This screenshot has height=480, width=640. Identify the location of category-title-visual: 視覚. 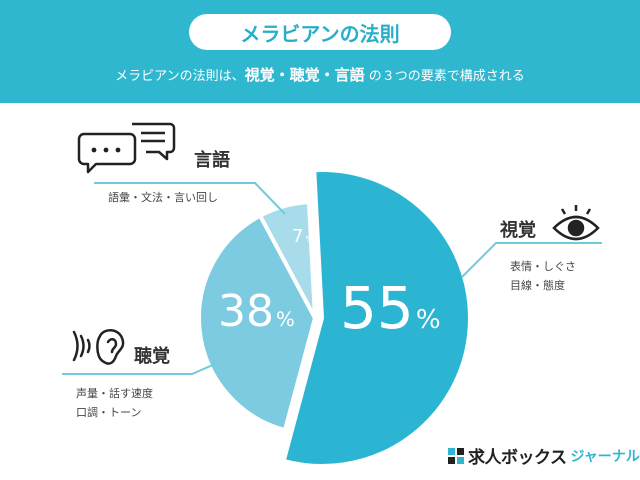
(518, 230).